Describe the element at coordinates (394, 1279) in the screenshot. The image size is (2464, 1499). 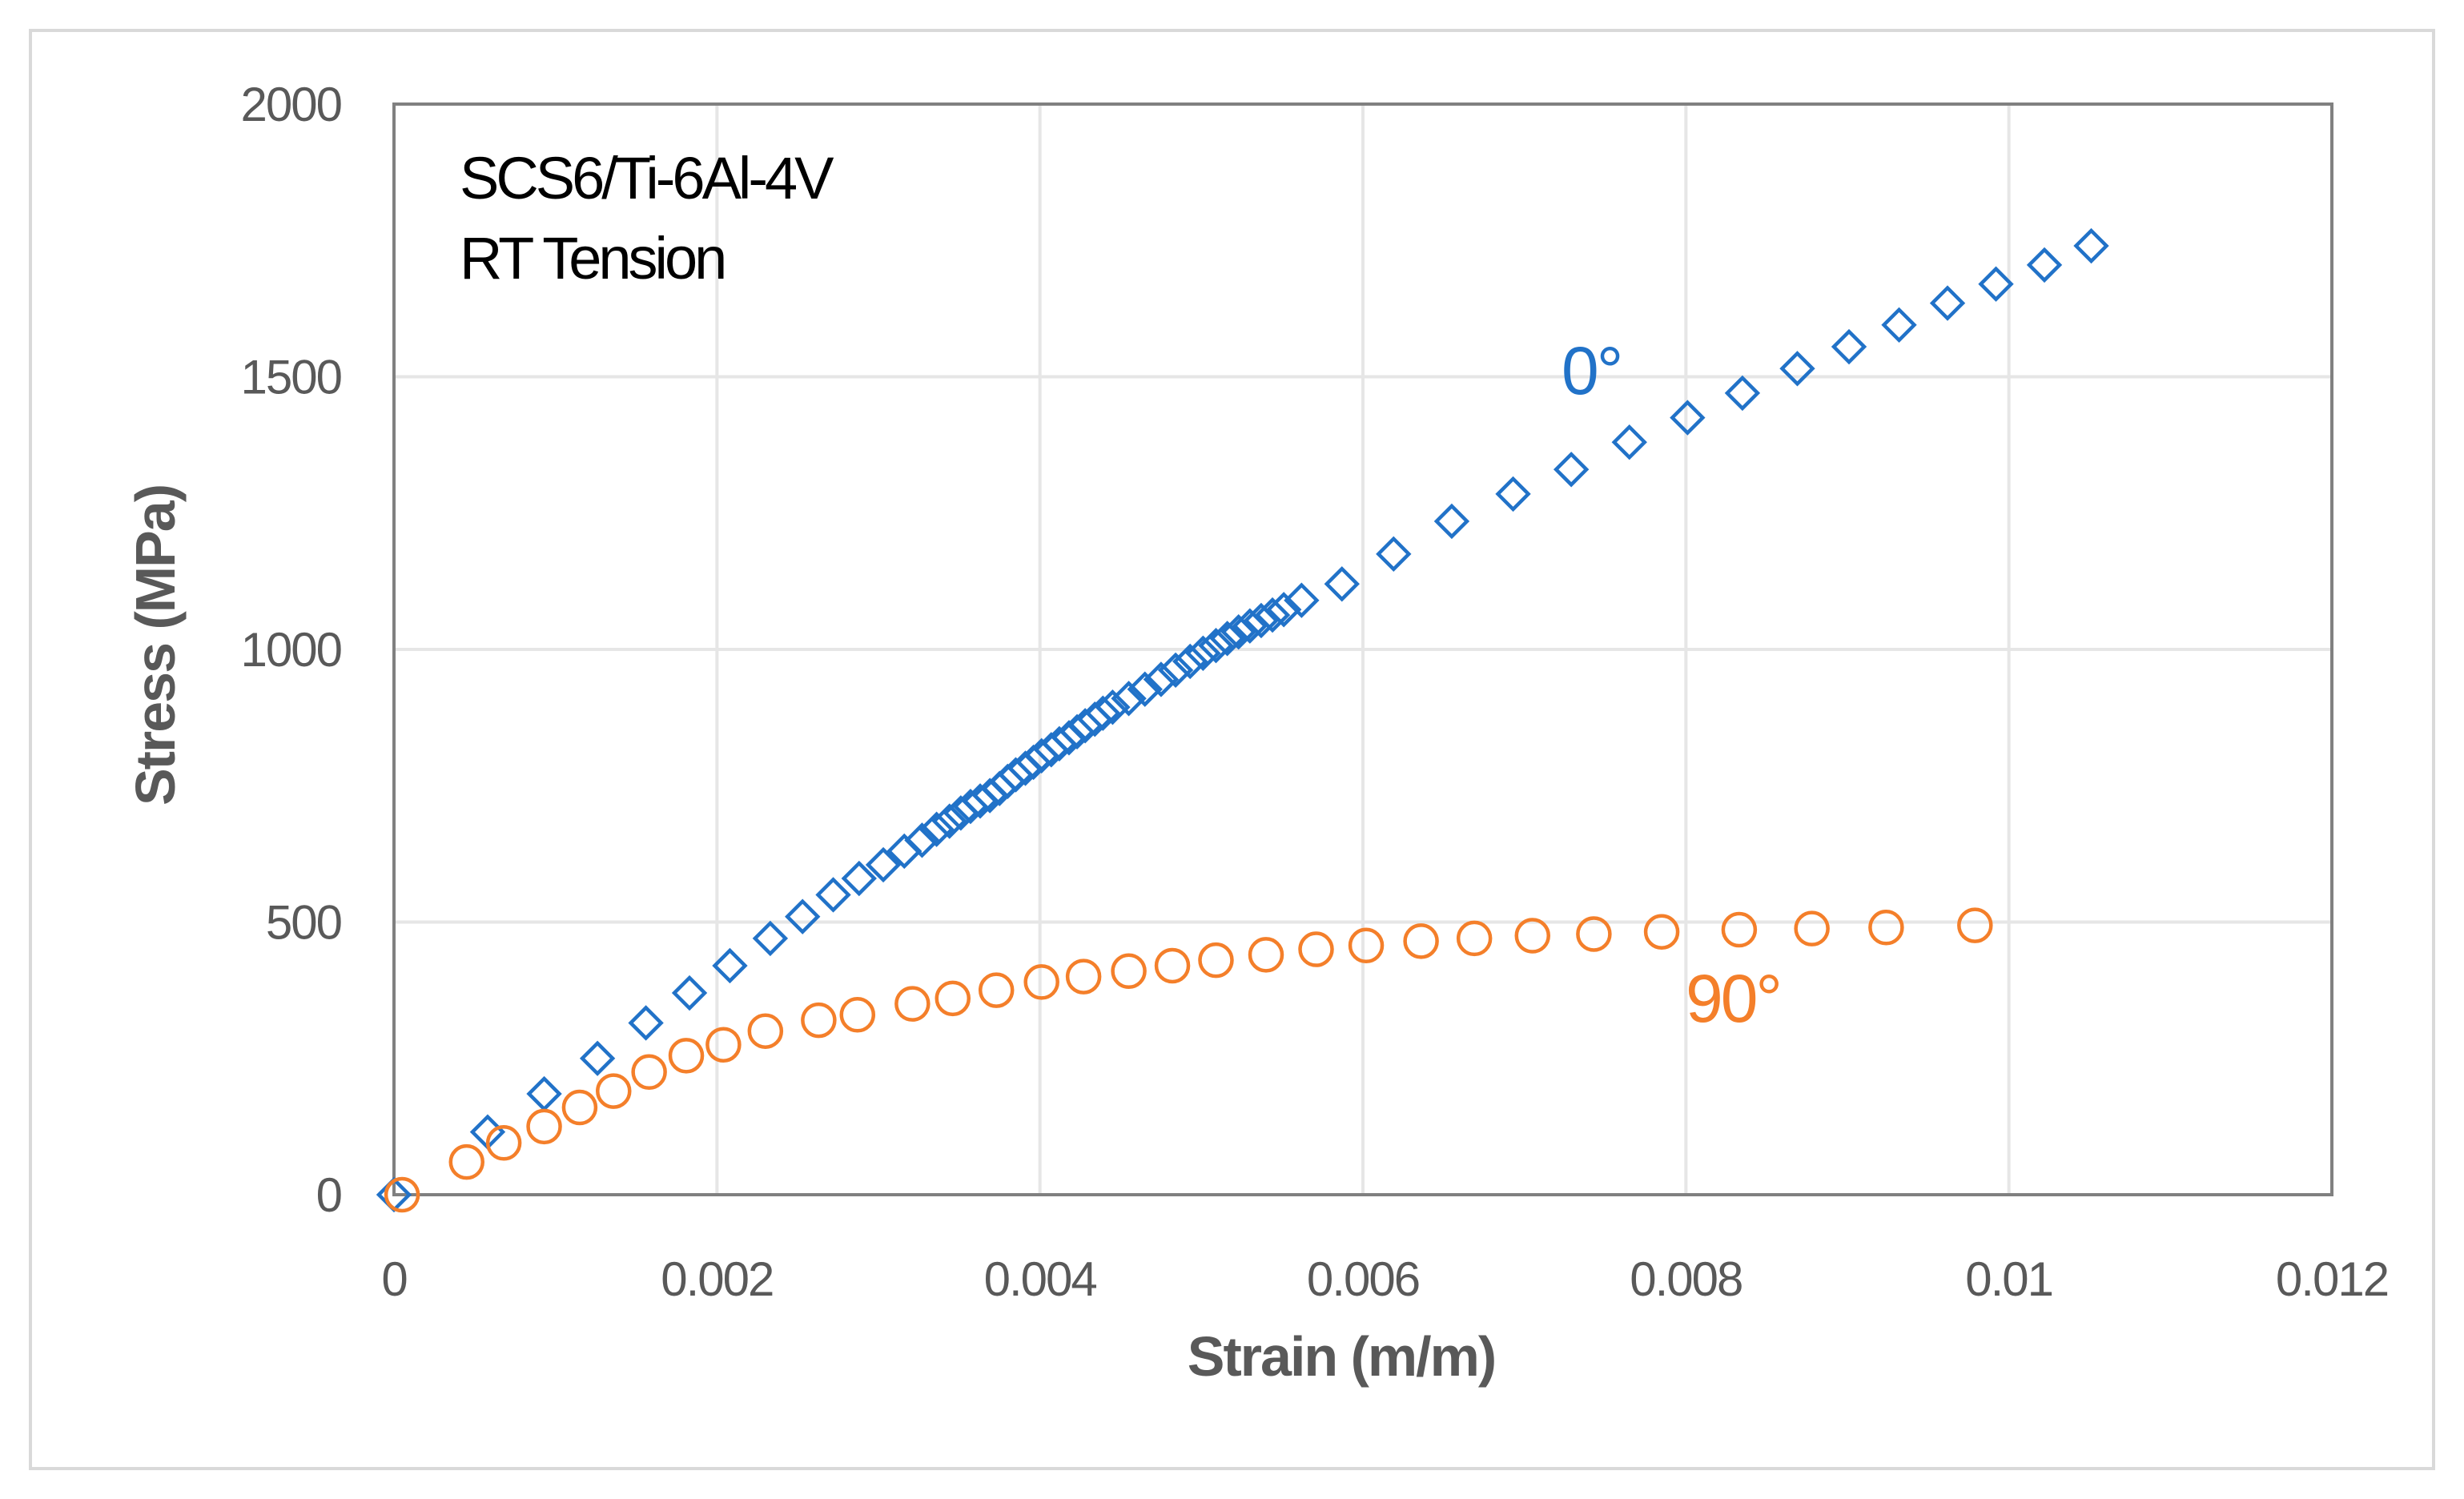
I see `x-tick-label: 0` at that location.